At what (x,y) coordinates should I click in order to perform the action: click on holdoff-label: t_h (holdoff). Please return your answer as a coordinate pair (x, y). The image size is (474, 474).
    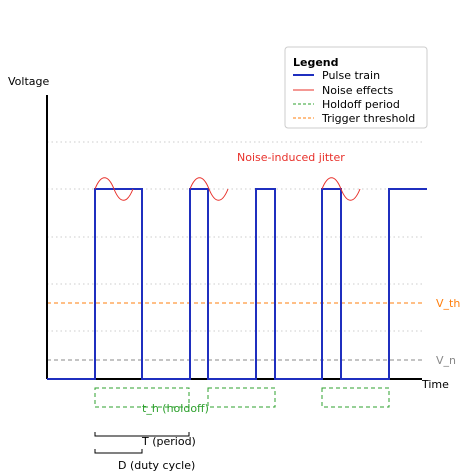
    Looking at the image, I should click on (175, 408).